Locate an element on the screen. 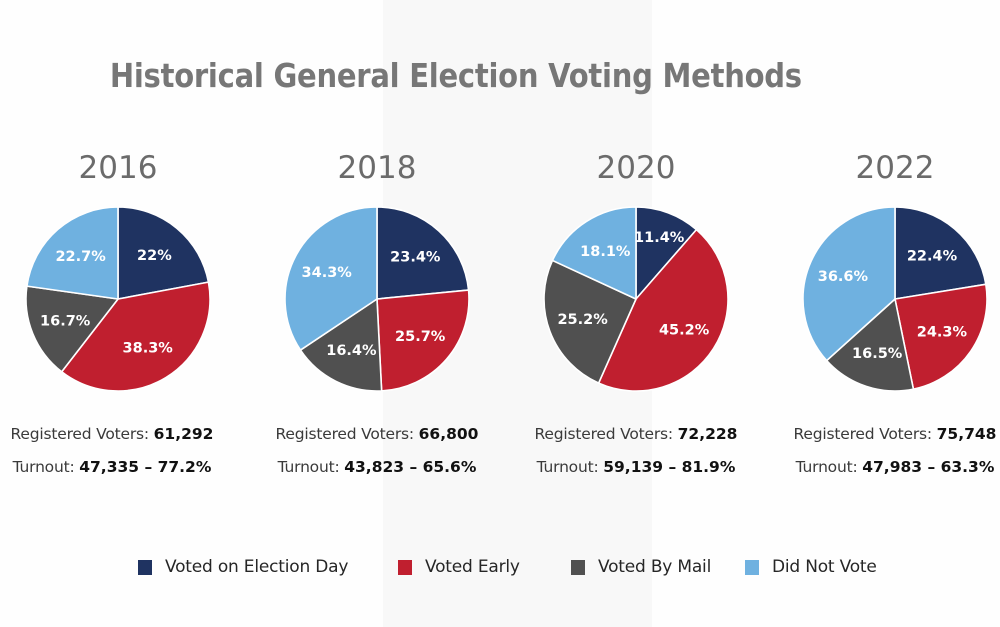 The height and width of the screenshot is (627, 1000). pie-data-label: 16.4% is located at coordinates (351, 351).